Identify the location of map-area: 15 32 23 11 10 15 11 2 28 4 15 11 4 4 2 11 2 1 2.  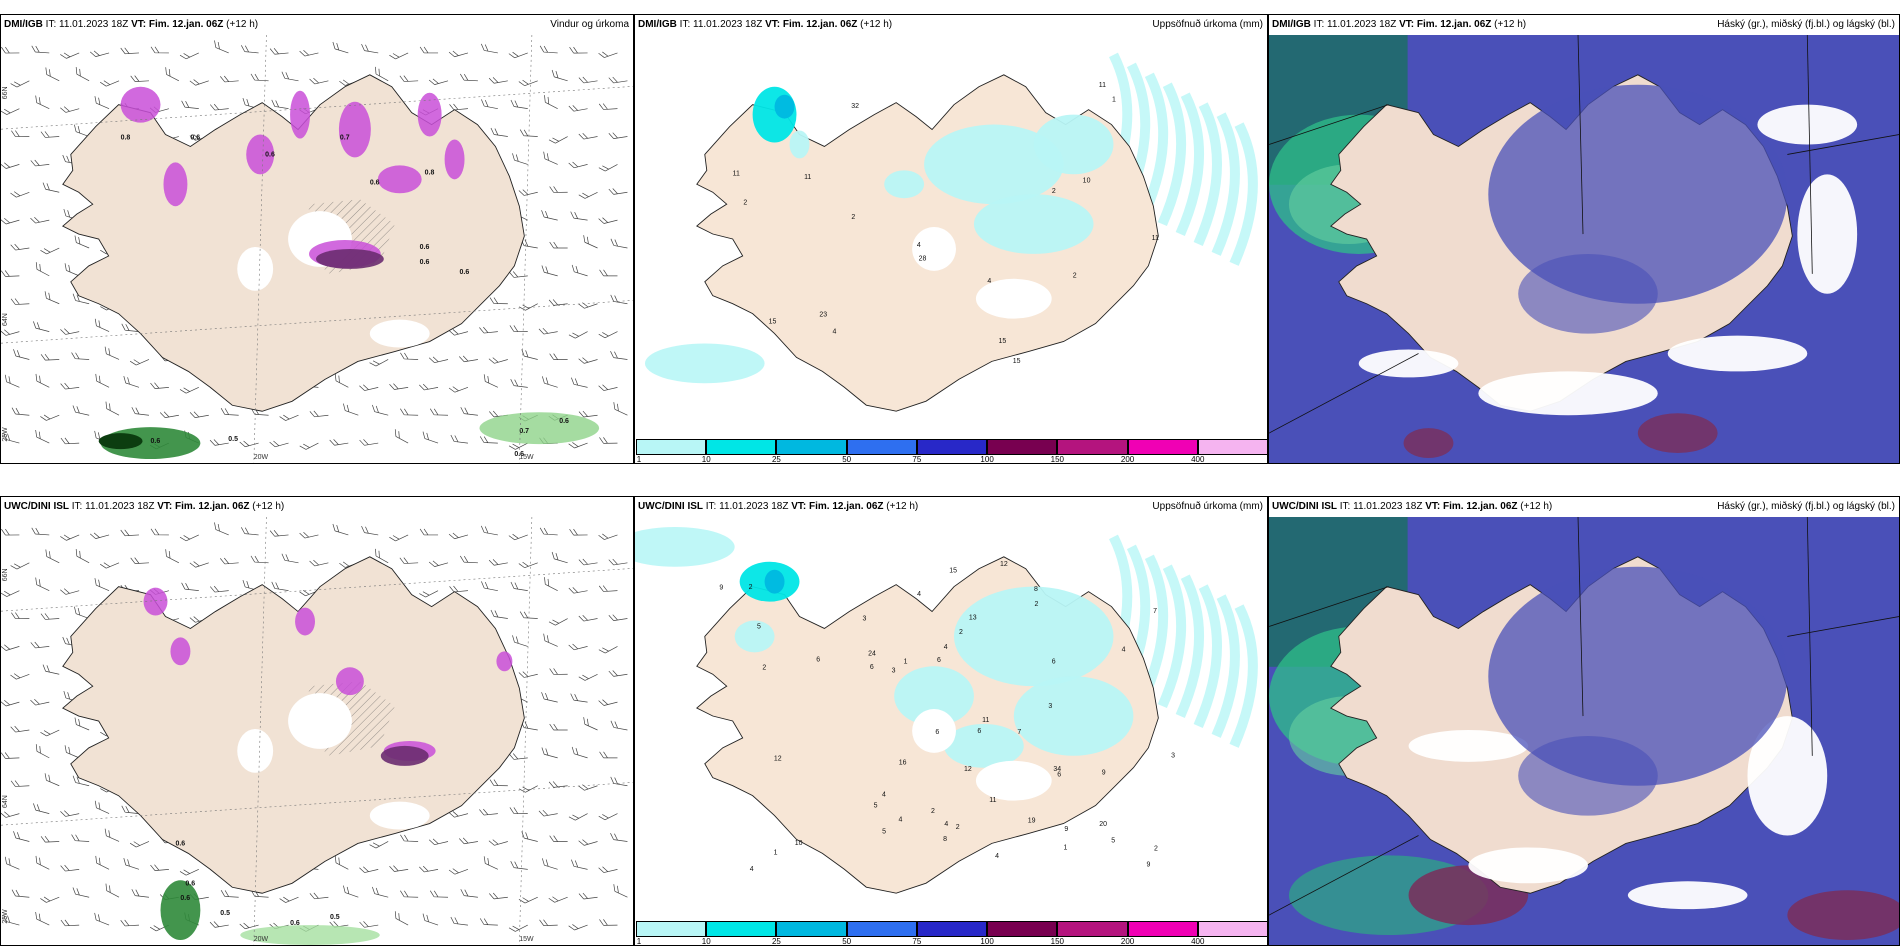
(951, 236).